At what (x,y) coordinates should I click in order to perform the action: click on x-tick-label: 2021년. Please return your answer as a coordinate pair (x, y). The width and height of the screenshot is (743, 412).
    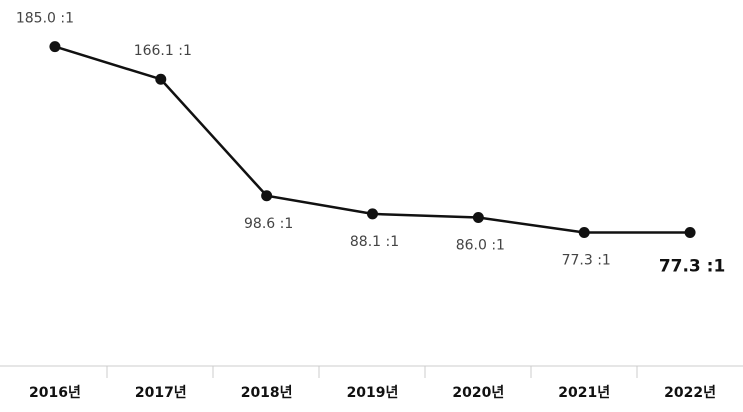
    Looking at the image, I should click on (584, 393).